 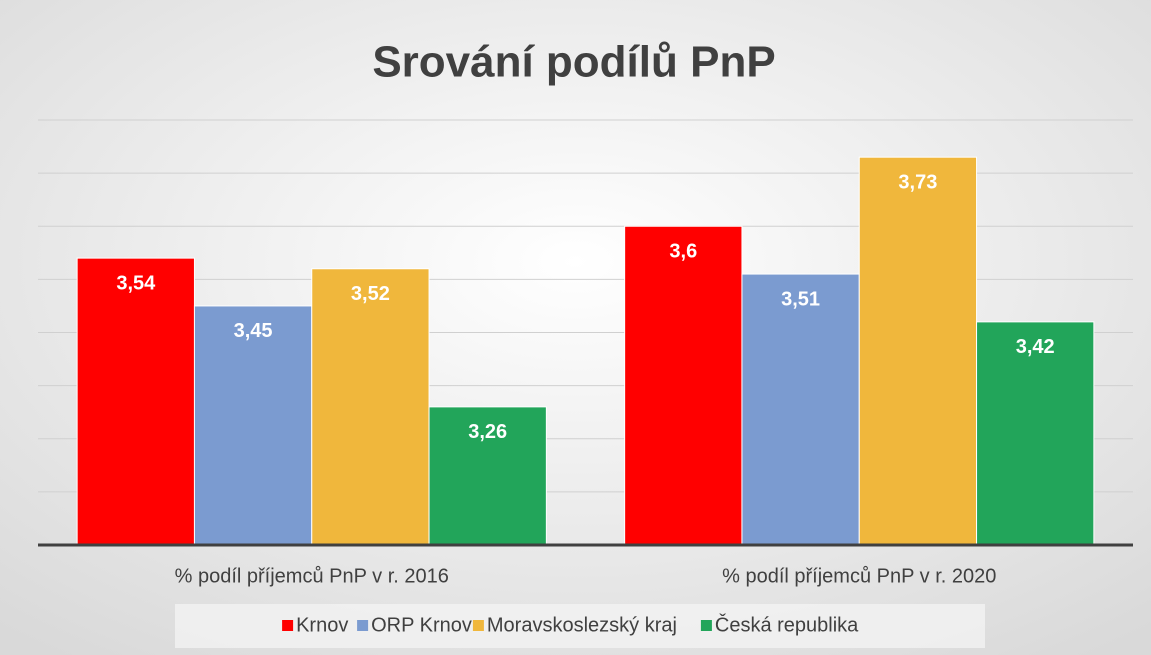 What do you see at coordinates (917, 182) in the screenshot?
I see `data-label: 3,73` at bounding box center [917, 182].